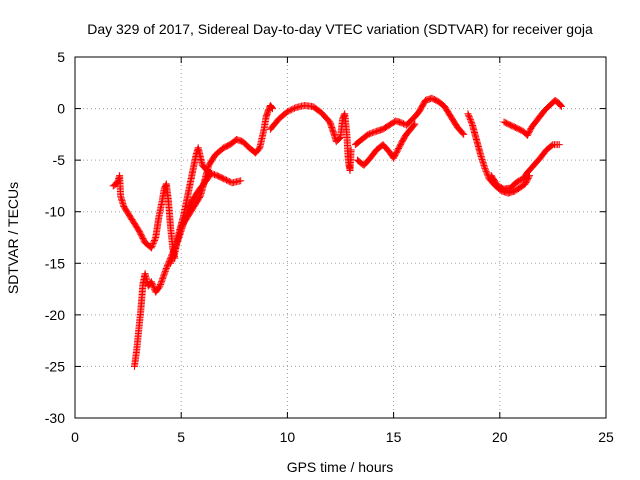  Describe the element at coordinates (606, 437) in the screenshot. I see `x-tick-label: 25` at that location.